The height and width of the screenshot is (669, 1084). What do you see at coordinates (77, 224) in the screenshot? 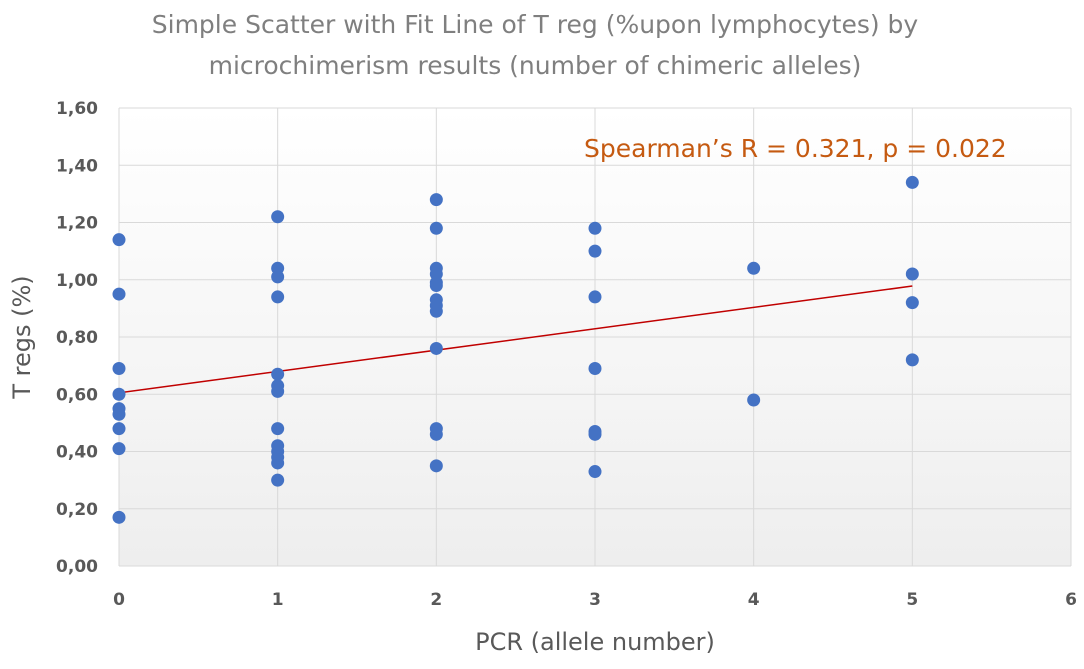
I see `y-tick-label: 1,20` at bounding box center [77, 224].